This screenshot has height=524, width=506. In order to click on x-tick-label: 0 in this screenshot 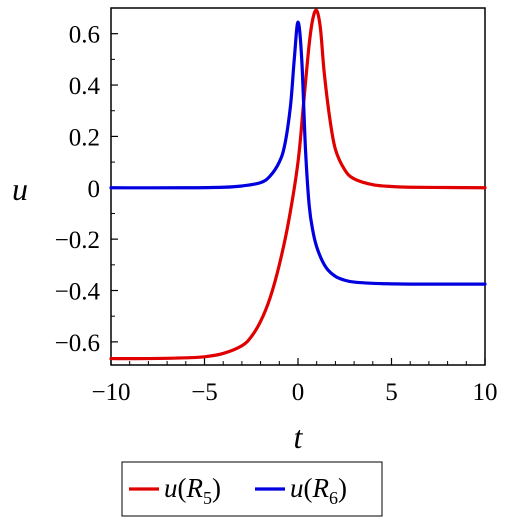, I will do `click(298, 392)`.